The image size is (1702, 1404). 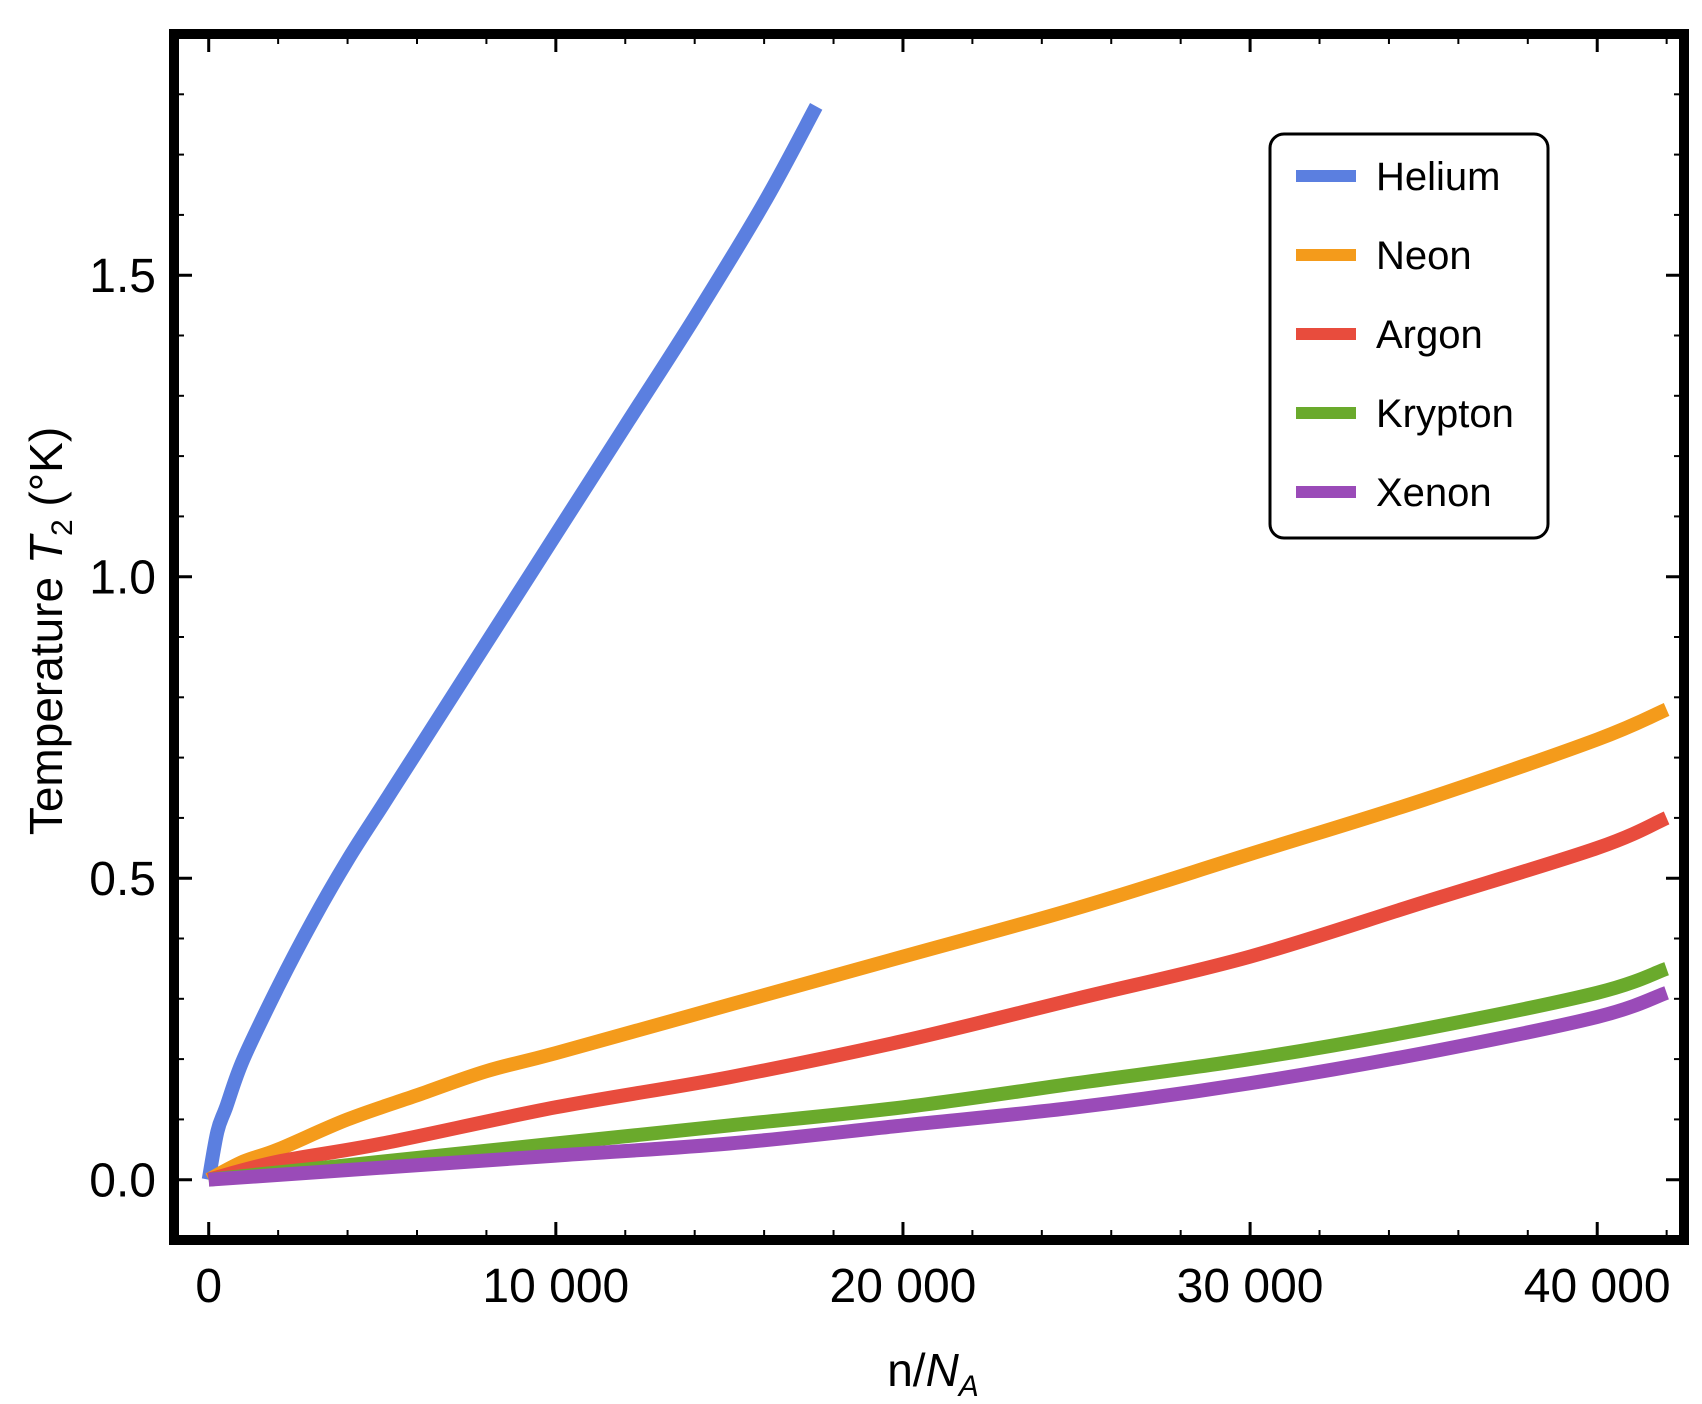 What do you see at coordinates (555, 1286) in the screenshot?
I see `x-tick-label: 10 000` at bounding box center [555, 1286].